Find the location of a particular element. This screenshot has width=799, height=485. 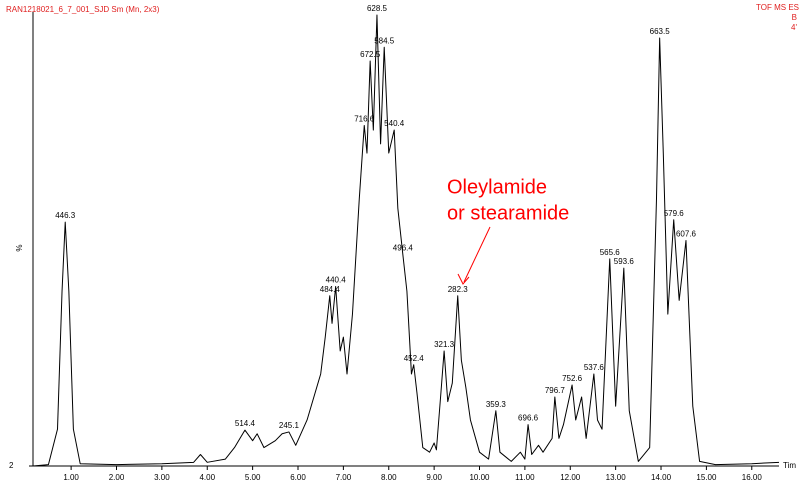

x-axis-label: Tim is located at coordinates (789, 465).